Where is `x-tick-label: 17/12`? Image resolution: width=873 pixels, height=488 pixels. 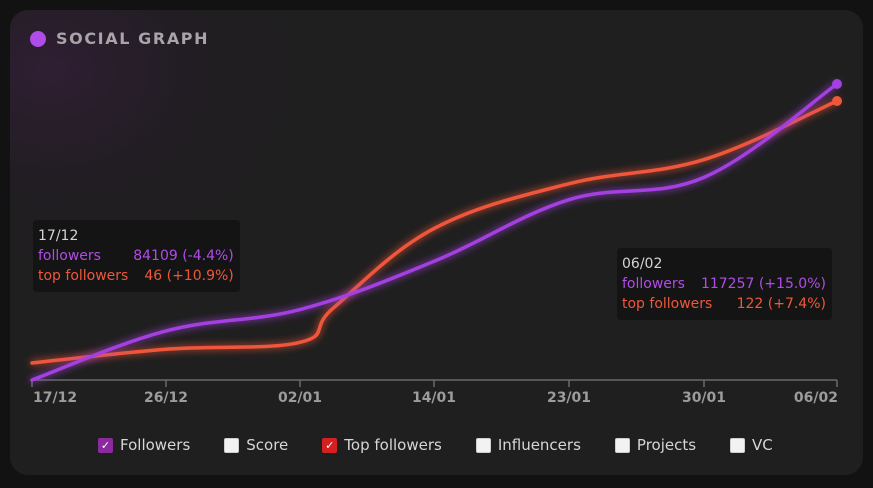
x-tick-label: 17/12 is located at coordinates (55, 398).